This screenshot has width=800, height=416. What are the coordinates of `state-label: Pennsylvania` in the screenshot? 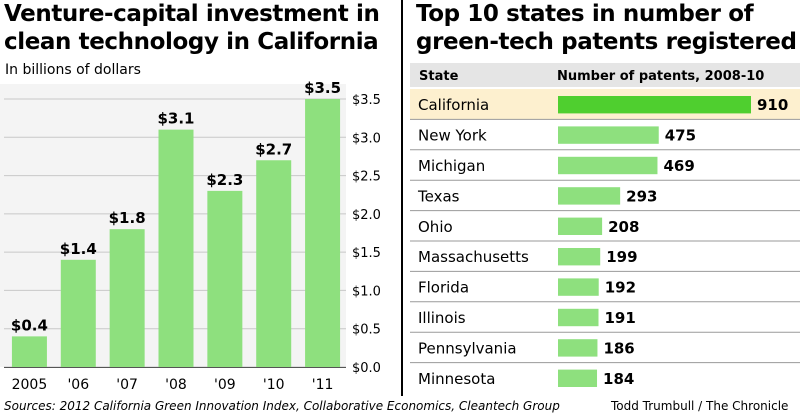 It's located at (467, 348).